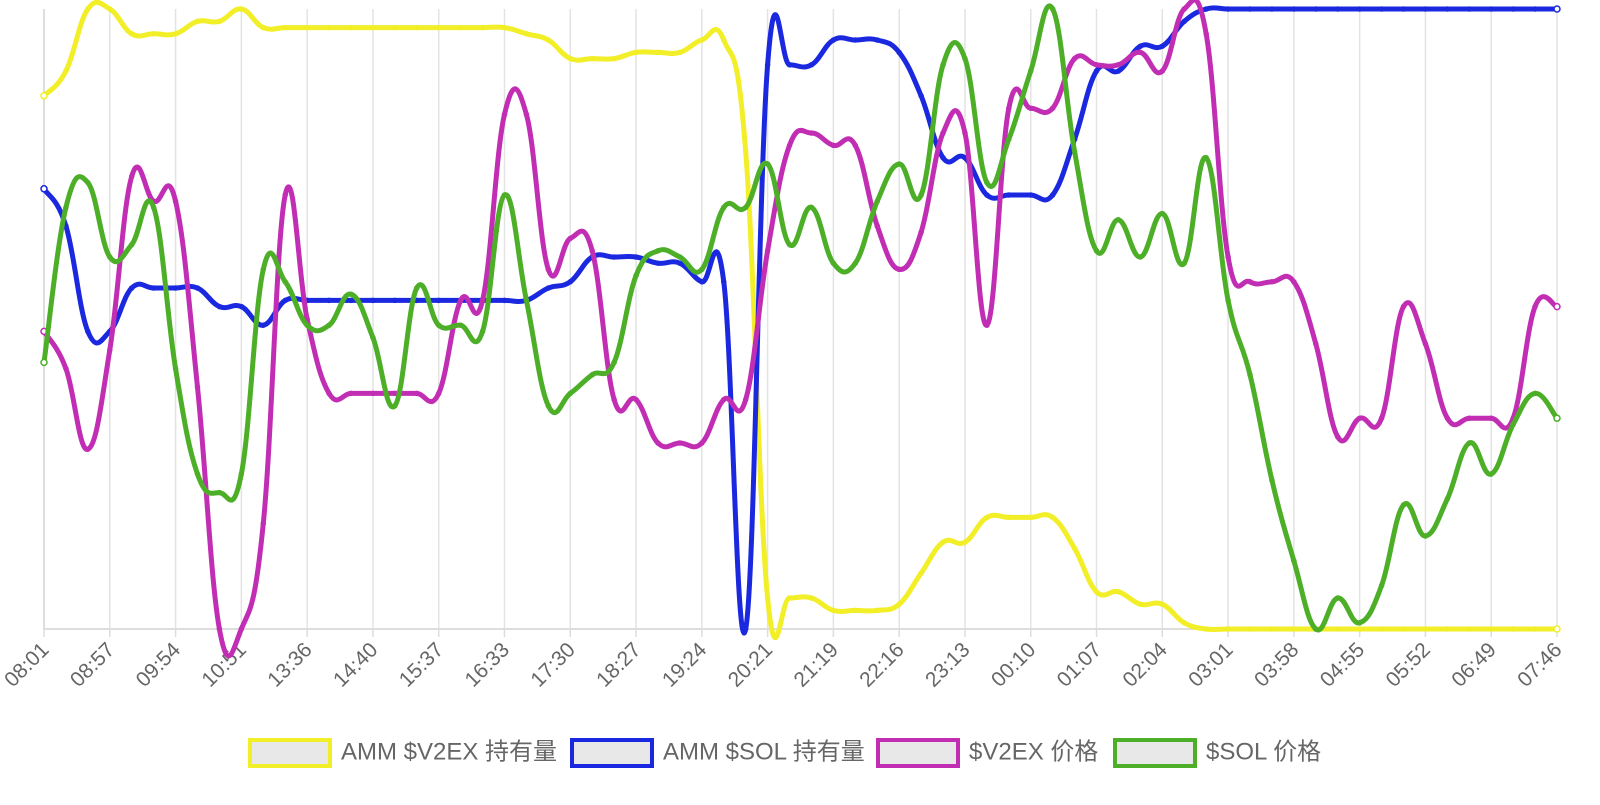 This screenshot has height=805, width=1600. What do you see at coordinates (1342, 664) in the screenshot?
I see `x-tick-label: 04:55` at bounding box center [1342, 664].